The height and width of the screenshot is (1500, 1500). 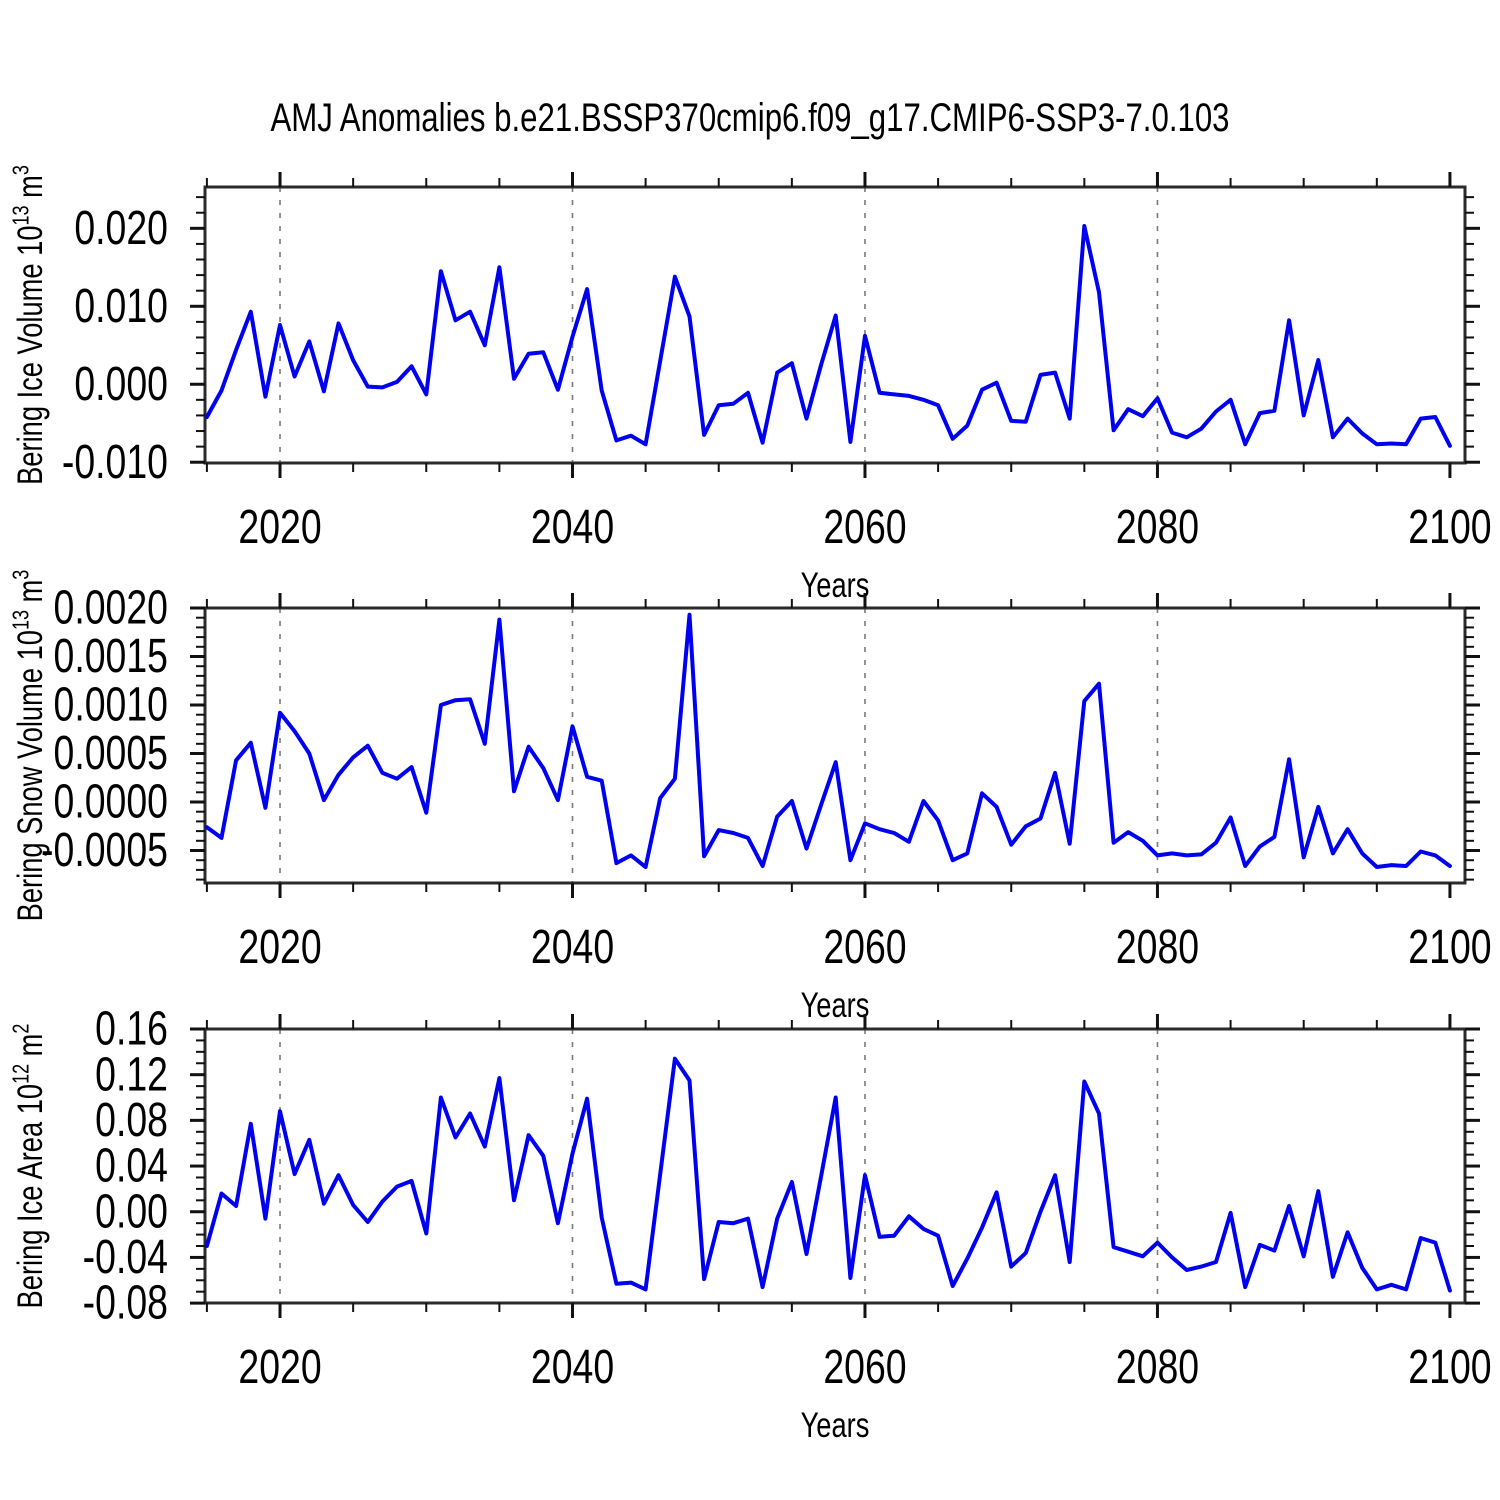 What do you see at coordinates (131, 1212) in the screenshot?
I see `y-tick-label: 0.00` at bounding box center [131, 1212].